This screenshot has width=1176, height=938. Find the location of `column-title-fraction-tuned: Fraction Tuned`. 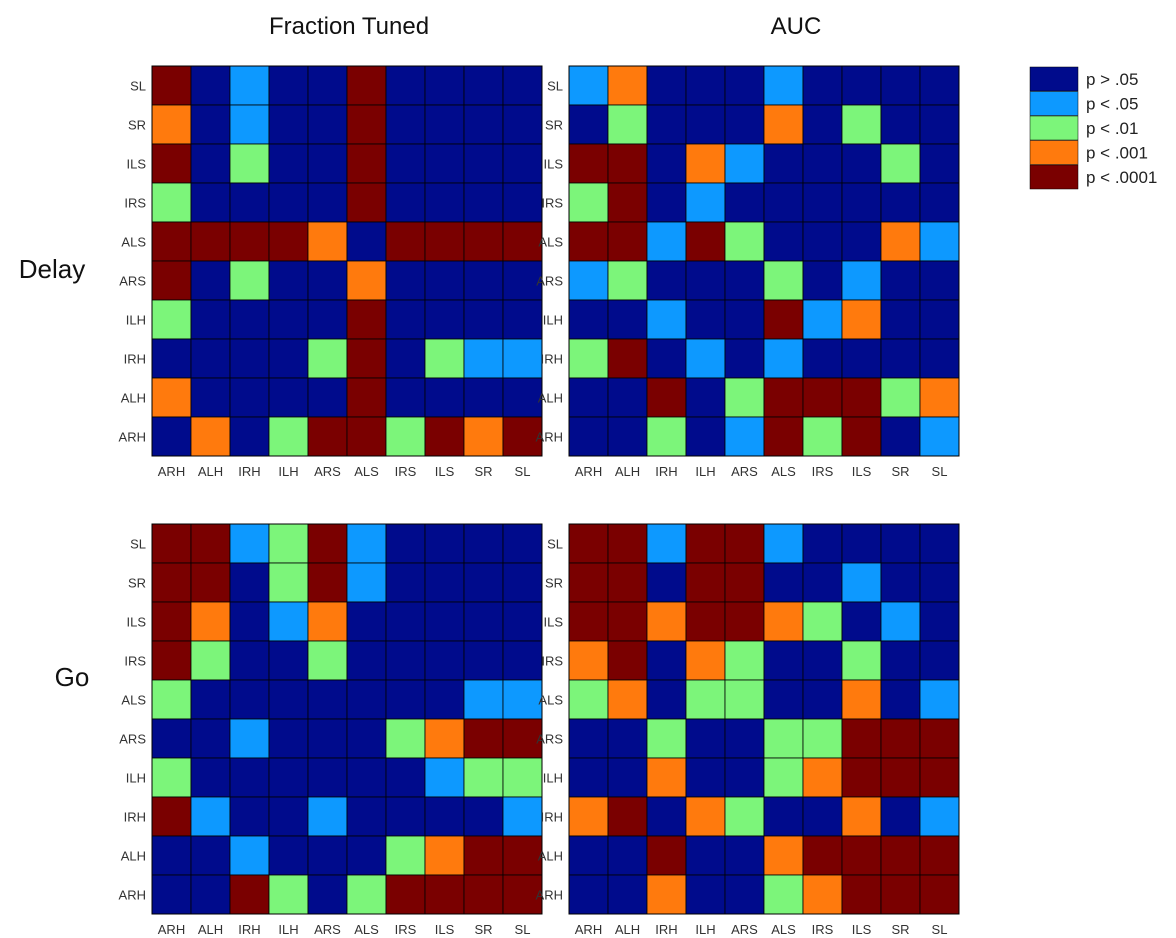

column-title-fraction-tuned: Fraction Tuned is located at coordinates (349, 26).